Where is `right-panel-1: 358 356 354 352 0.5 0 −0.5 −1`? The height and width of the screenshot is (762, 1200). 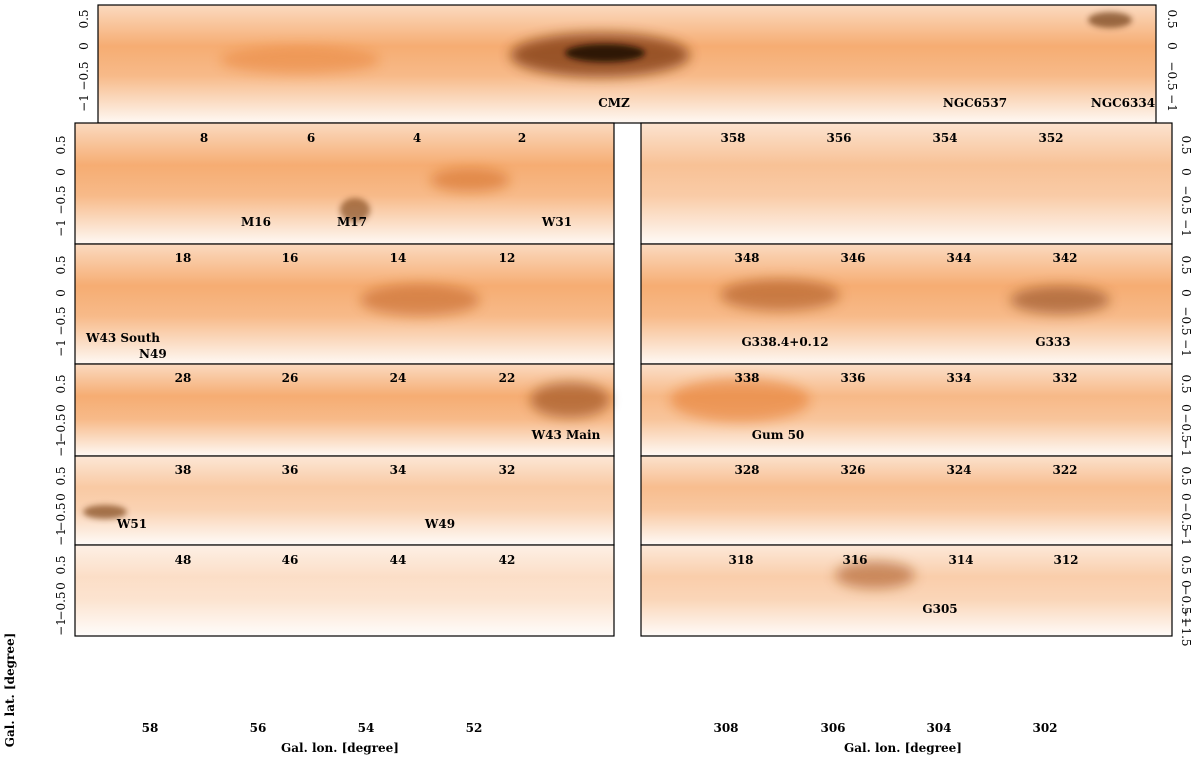
right-panel-1: 358 356 354 352 0.5 0 −0.5 −1 is located at coordinates (916, 183).